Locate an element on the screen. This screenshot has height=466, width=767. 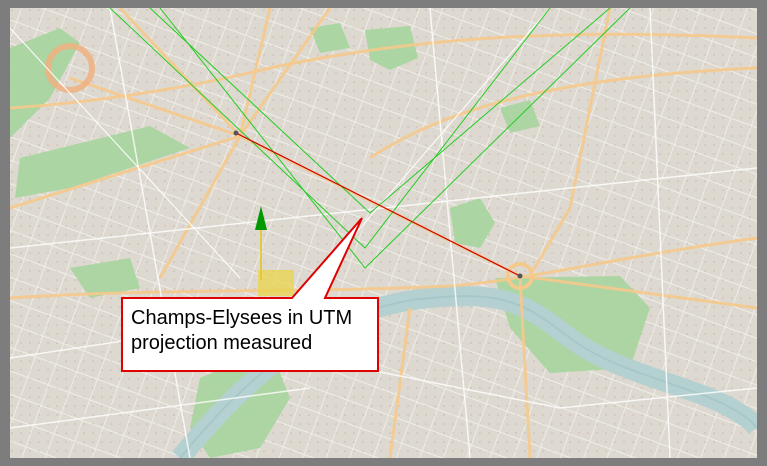
measure-end-point is located at coordinates (520, 276).